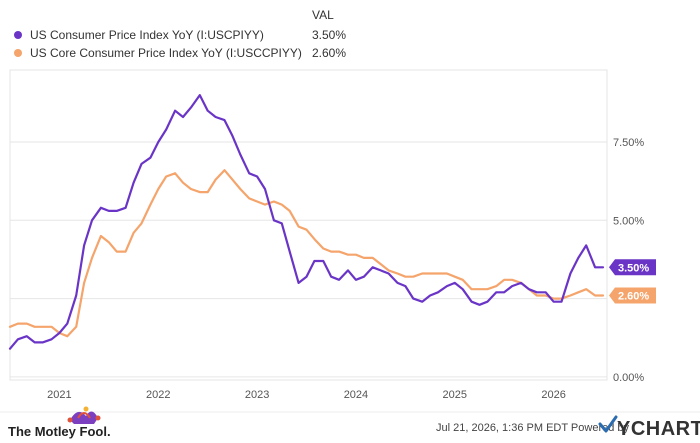 The height and width of the screenshot is (443, 700). I want to click on end-label-text: 2.60%, so click(633, 296).